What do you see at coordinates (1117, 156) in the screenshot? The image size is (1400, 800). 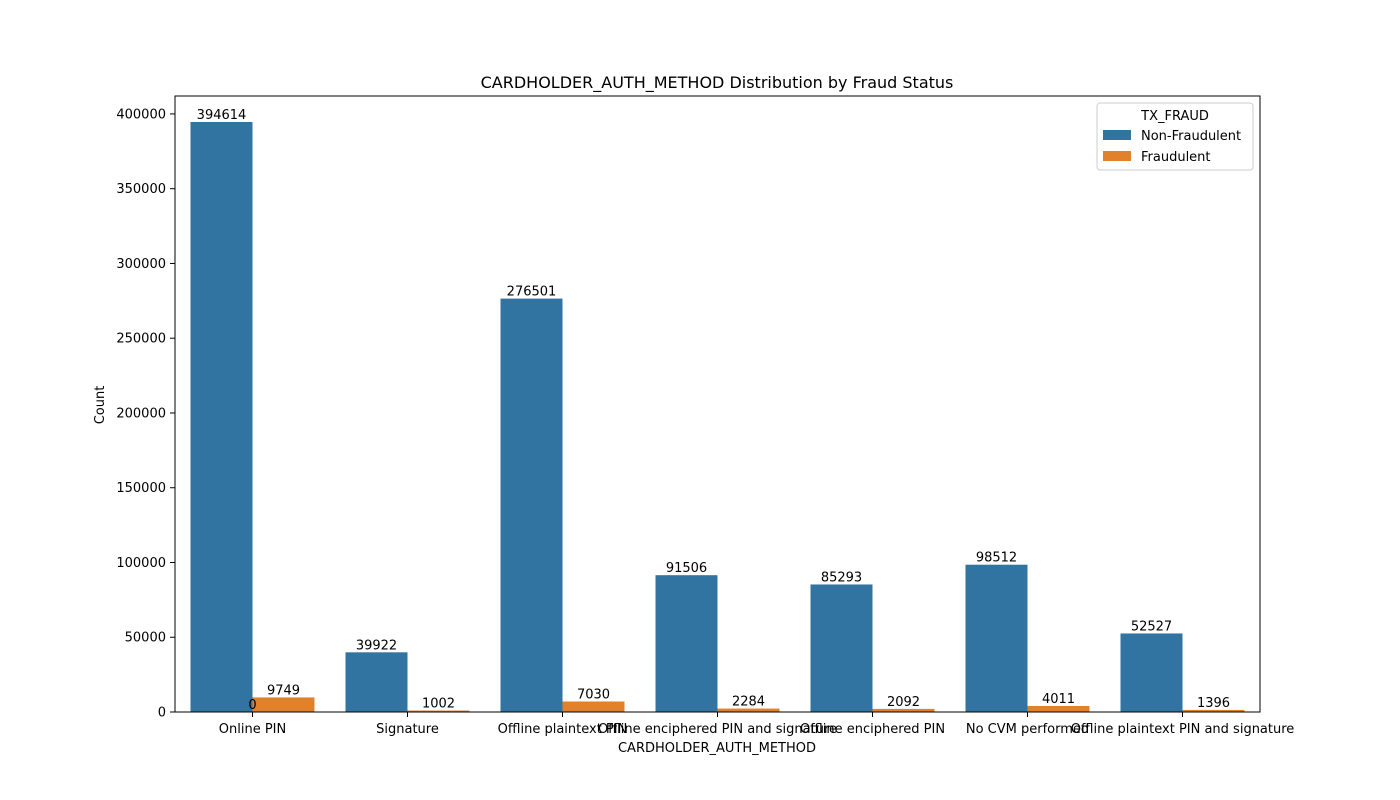 I see `legend-swatch-fraudulent` at bounding box center [1117, 156].